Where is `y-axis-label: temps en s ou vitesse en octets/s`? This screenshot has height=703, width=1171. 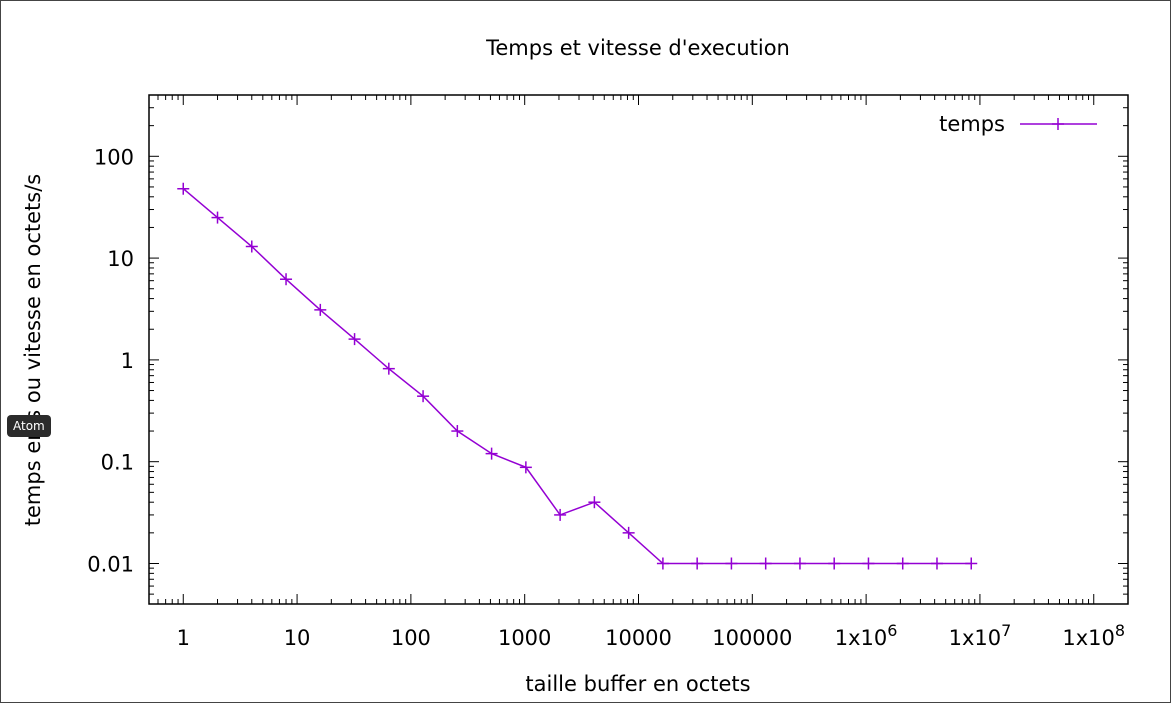
y-axis-label: temps en s ou vitesse en octets/s is located at coordinates (33, 350).